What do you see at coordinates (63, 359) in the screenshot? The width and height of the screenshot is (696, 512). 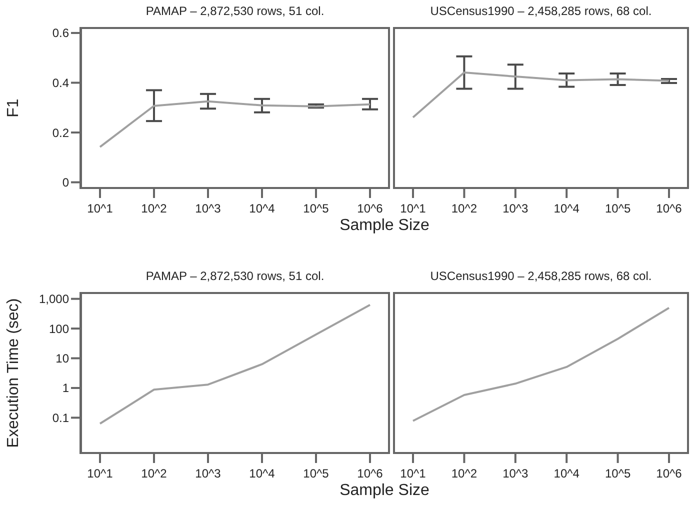 I see `y-tick-label: 10` at bounding box center [63, 359].